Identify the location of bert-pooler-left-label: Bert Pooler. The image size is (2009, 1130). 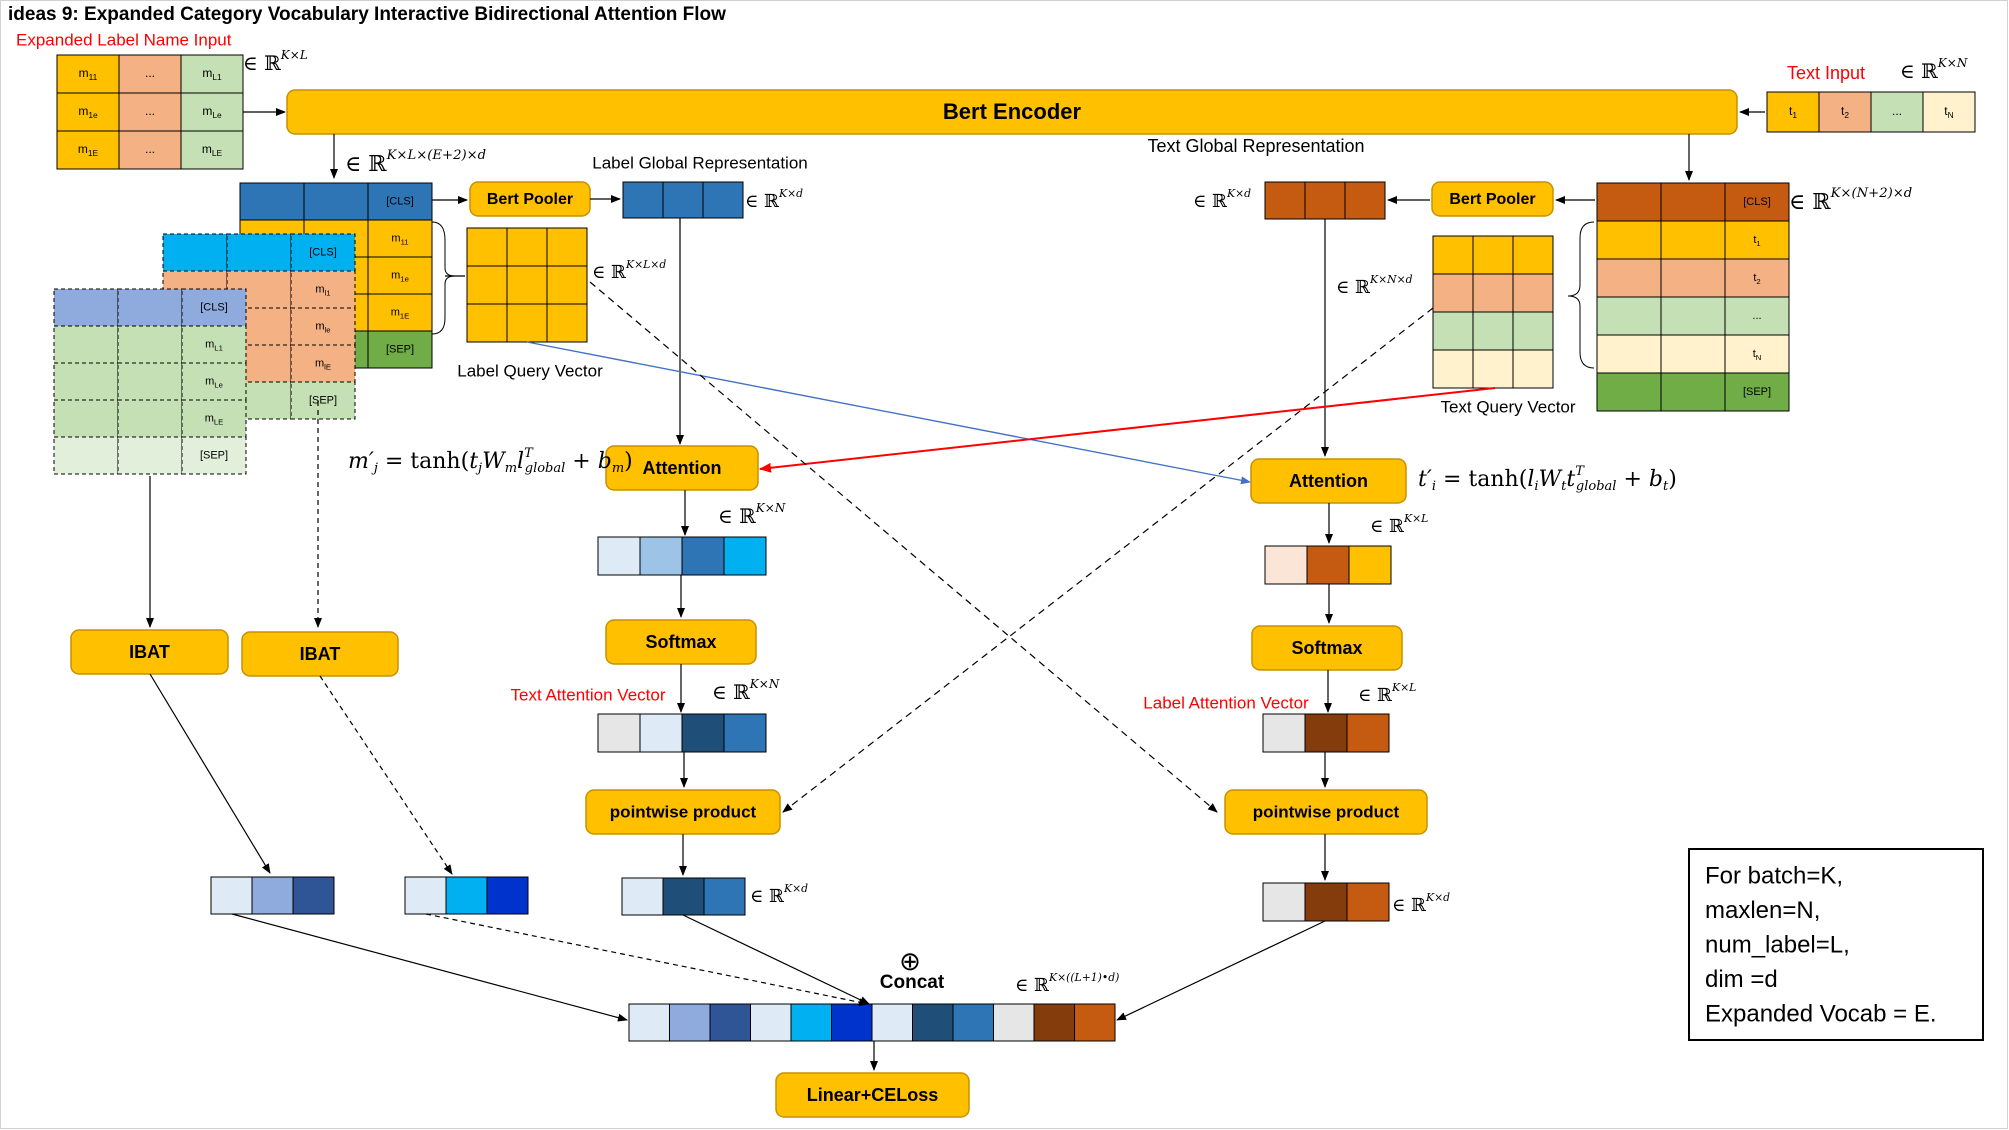
(530, 199).